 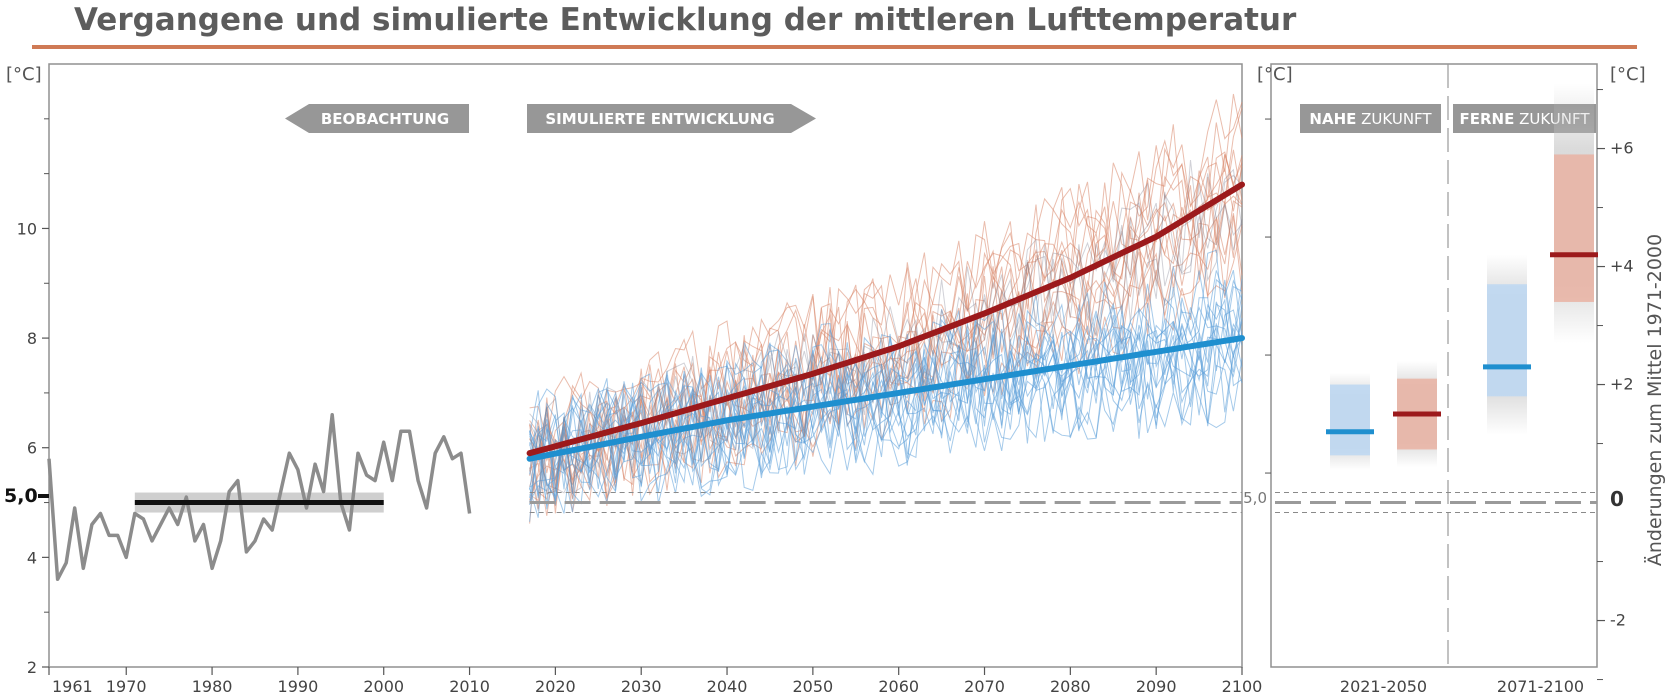 I want to click on observation-arrow-label: BEOBACHTUNG, so click(x=385, y=119).